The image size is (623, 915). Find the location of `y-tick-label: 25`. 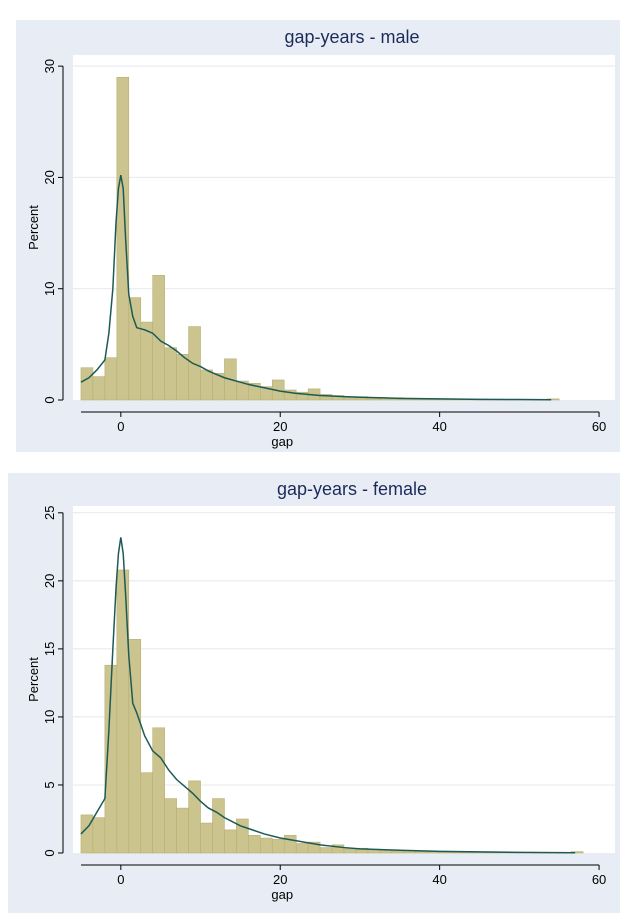

y-tick-label: 25 is located at coordinates (49, 513).